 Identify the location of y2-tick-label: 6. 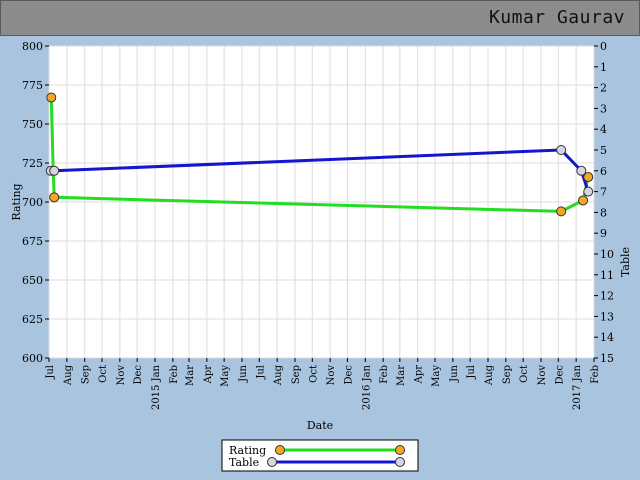
(603, 171).